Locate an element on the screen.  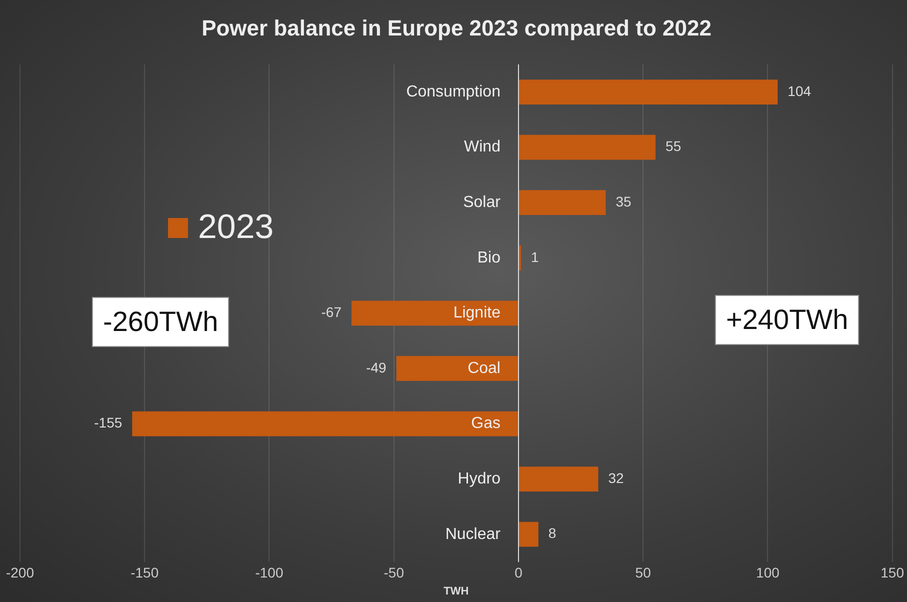
y-tick-label: Nuclear is located at coordinates (473, 534).